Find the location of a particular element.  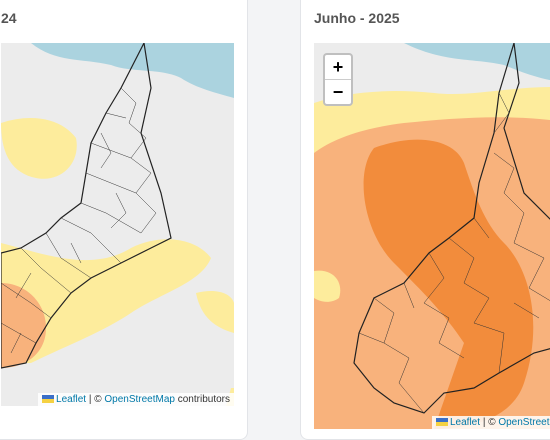

zoom-in: + is located at coordinates (338, 67).